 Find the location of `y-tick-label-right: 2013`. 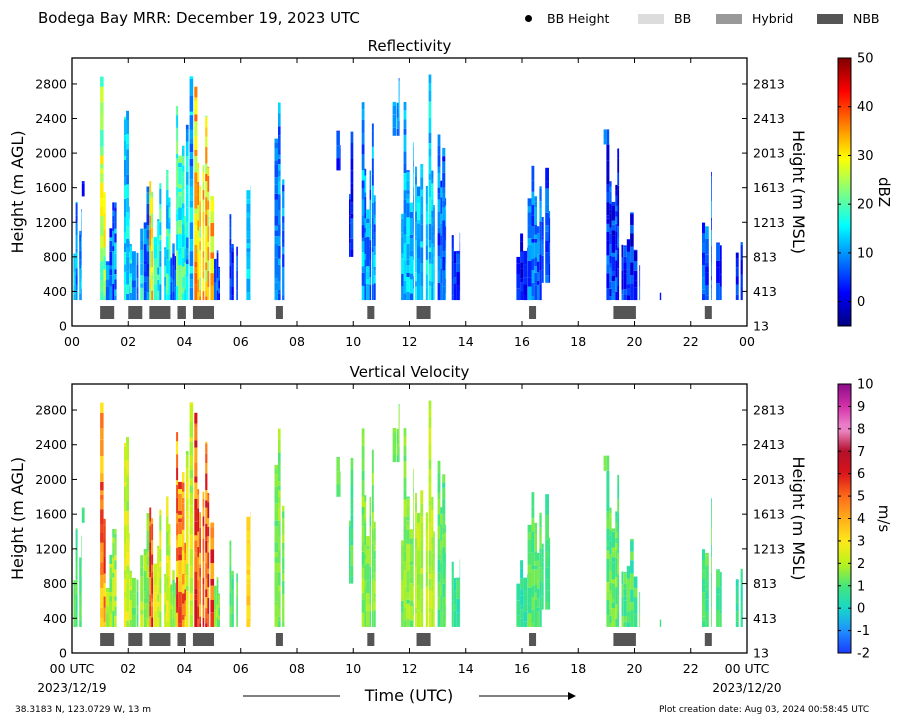

y-tick-label-right: 2013 is located at coordinates (769, 153).